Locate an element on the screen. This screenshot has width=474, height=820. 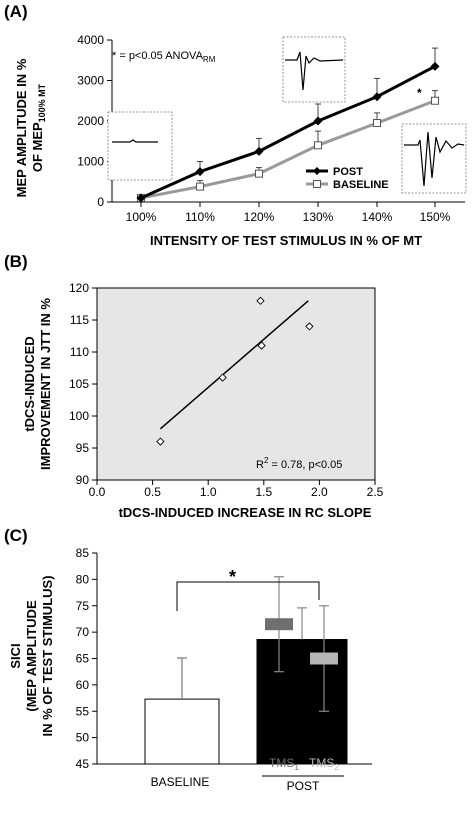
panel-a-letter: (A) is located at coordinates (16, 11).